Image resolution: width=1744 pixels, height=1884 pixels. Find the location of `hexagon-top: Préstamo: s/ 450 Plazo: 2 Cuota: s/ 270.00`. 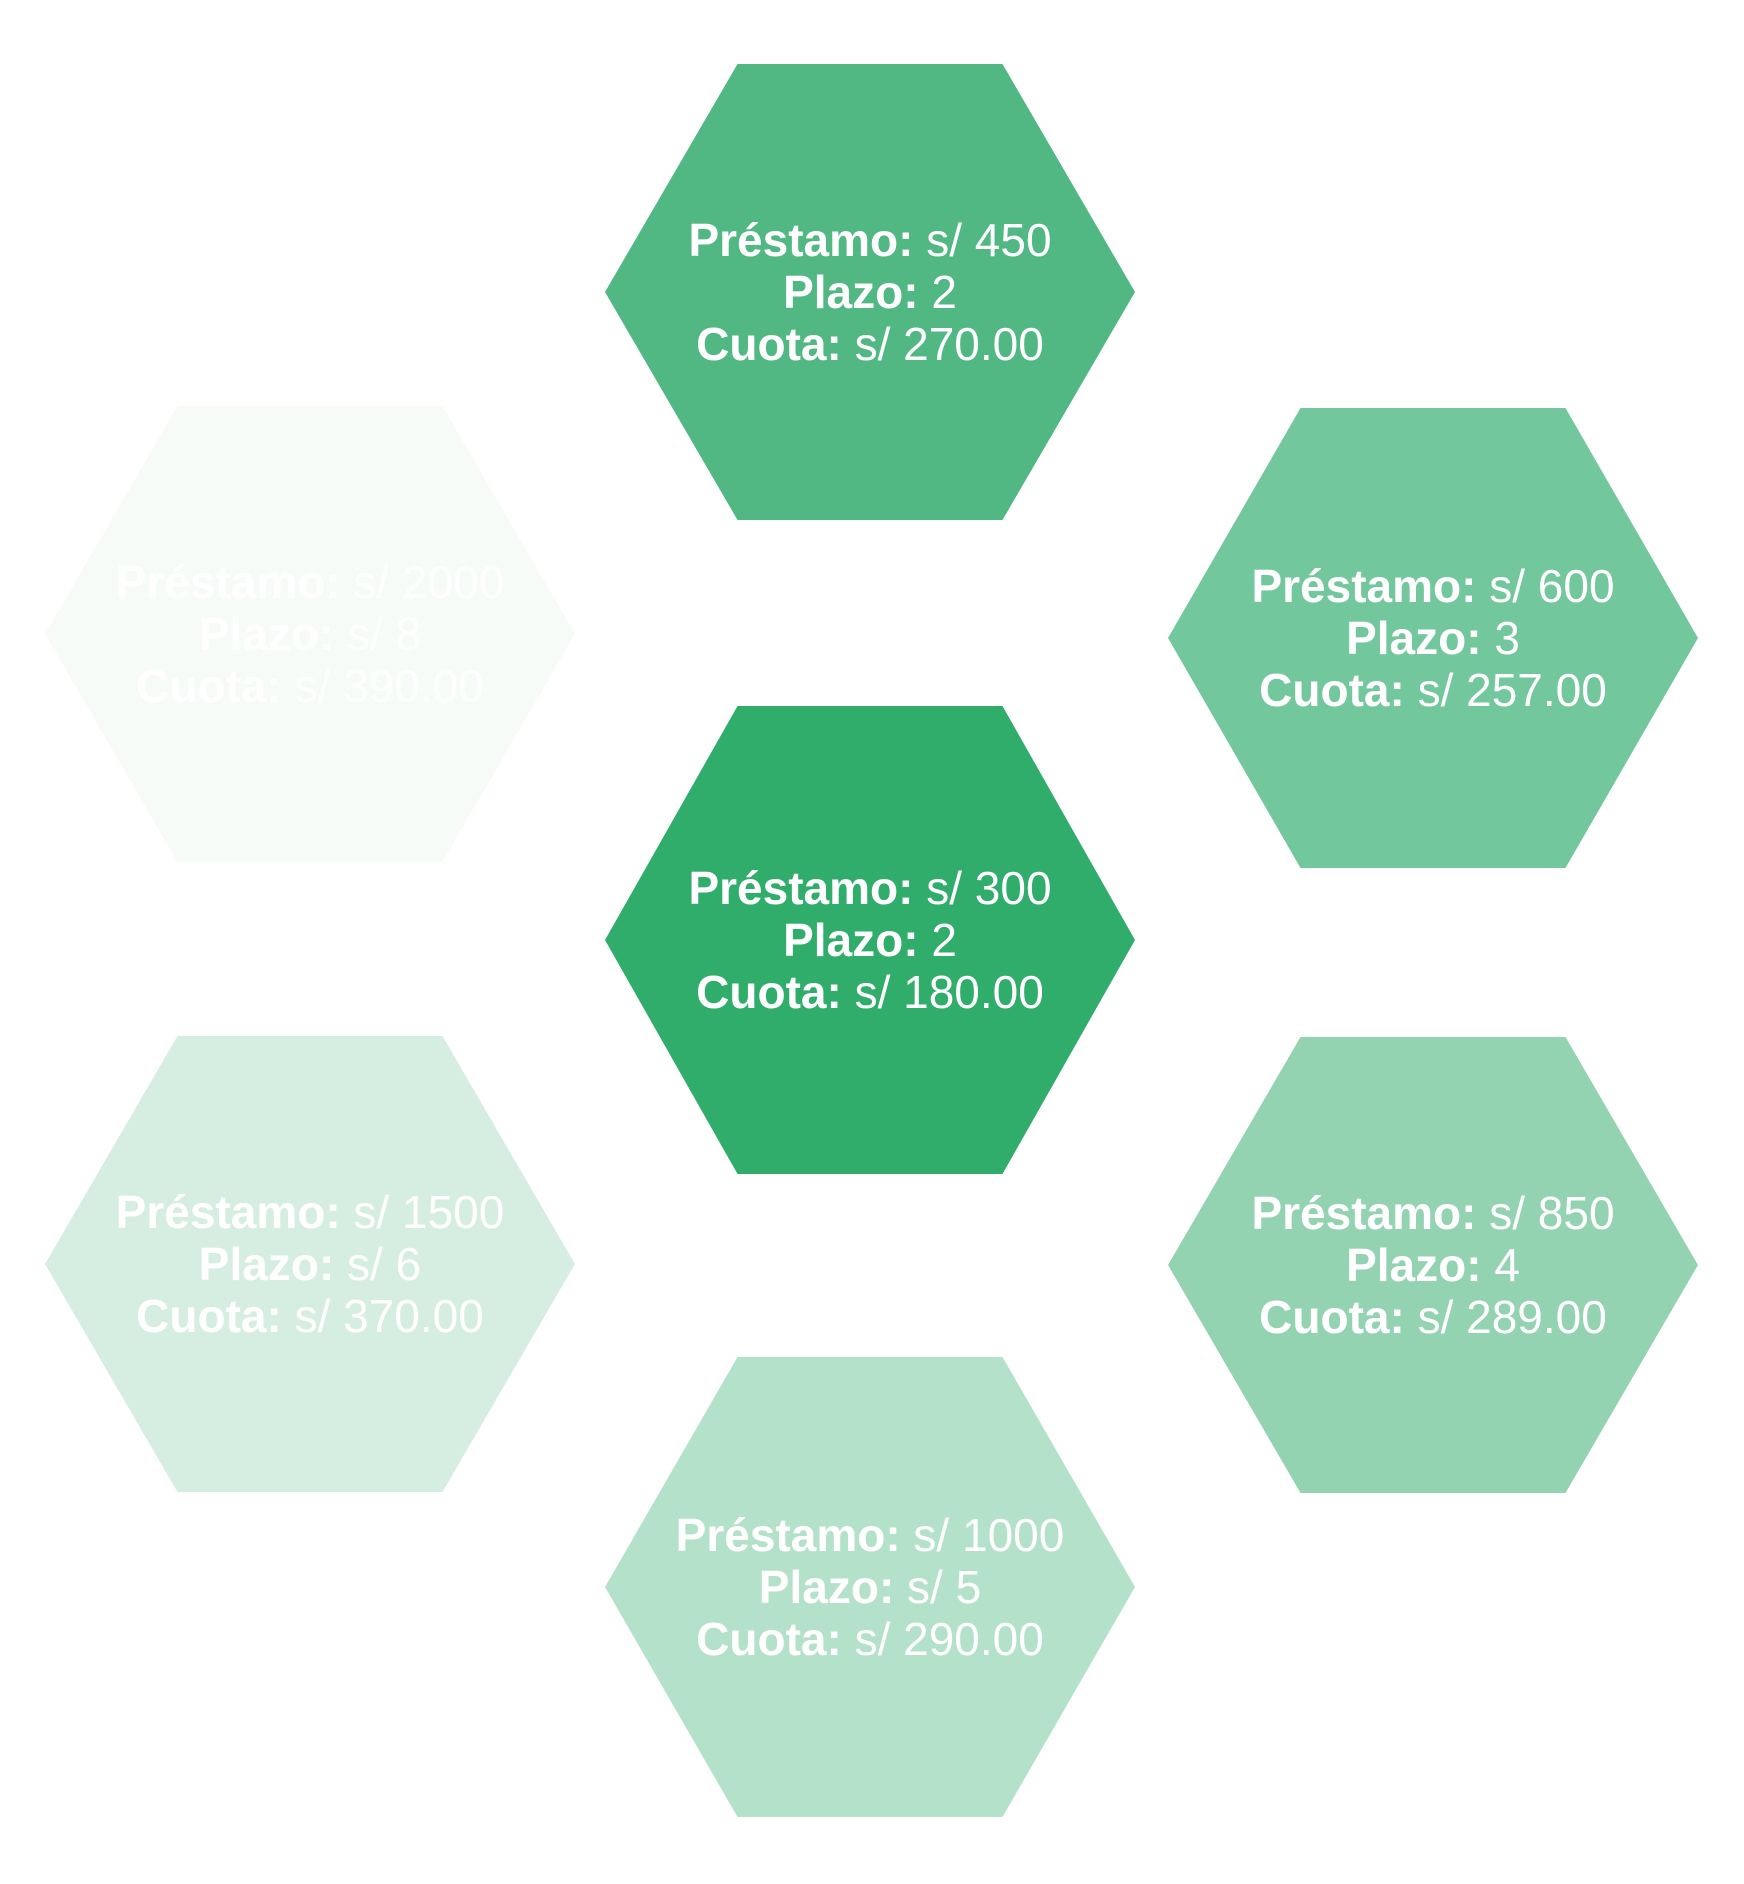

hexagon-top: Préstamo: s/ 450 Plazo: 2 Cuota: s/ 270.00 is located at coordinates (870, 292).